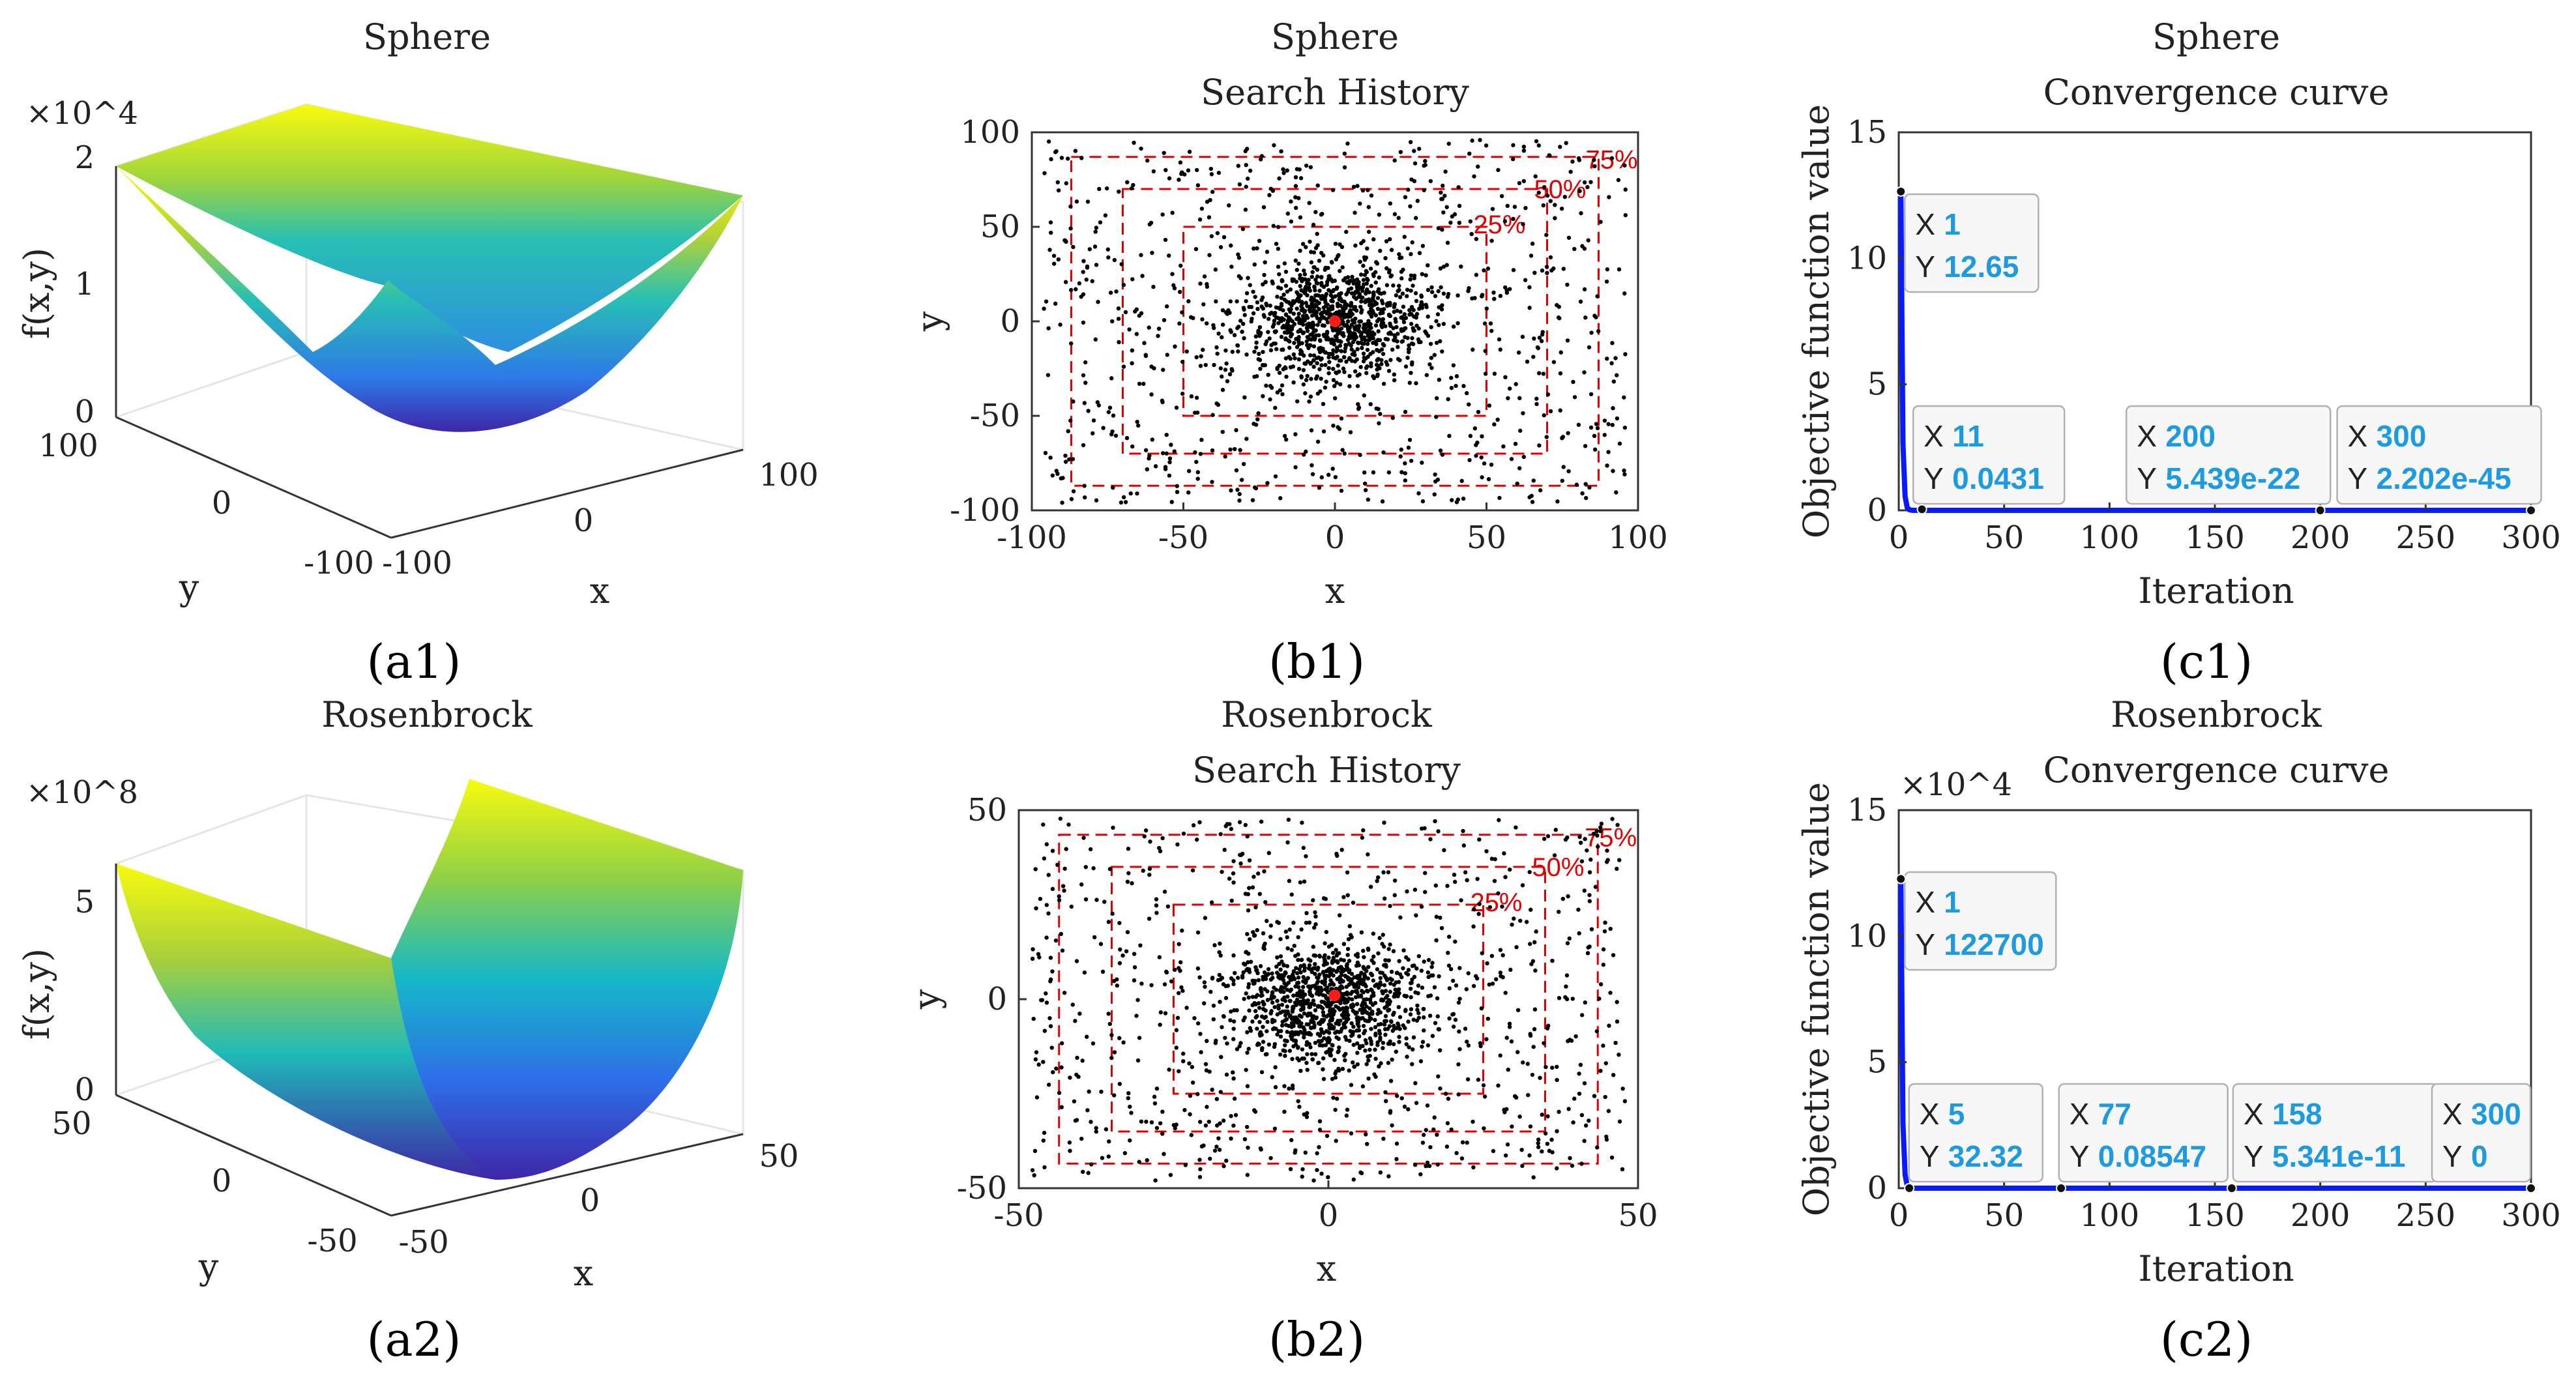  I want to click on c2-datatip-ykey: Y, so click(2254, 1156).